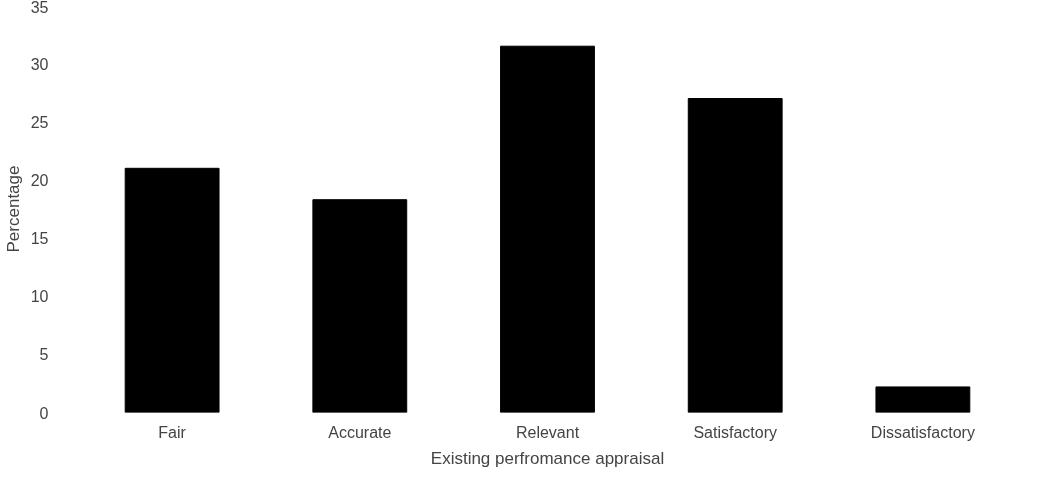  Describe the element at coordinates (172, 432) in the screenshot. I see `x-tick-label: Fair` at that location.